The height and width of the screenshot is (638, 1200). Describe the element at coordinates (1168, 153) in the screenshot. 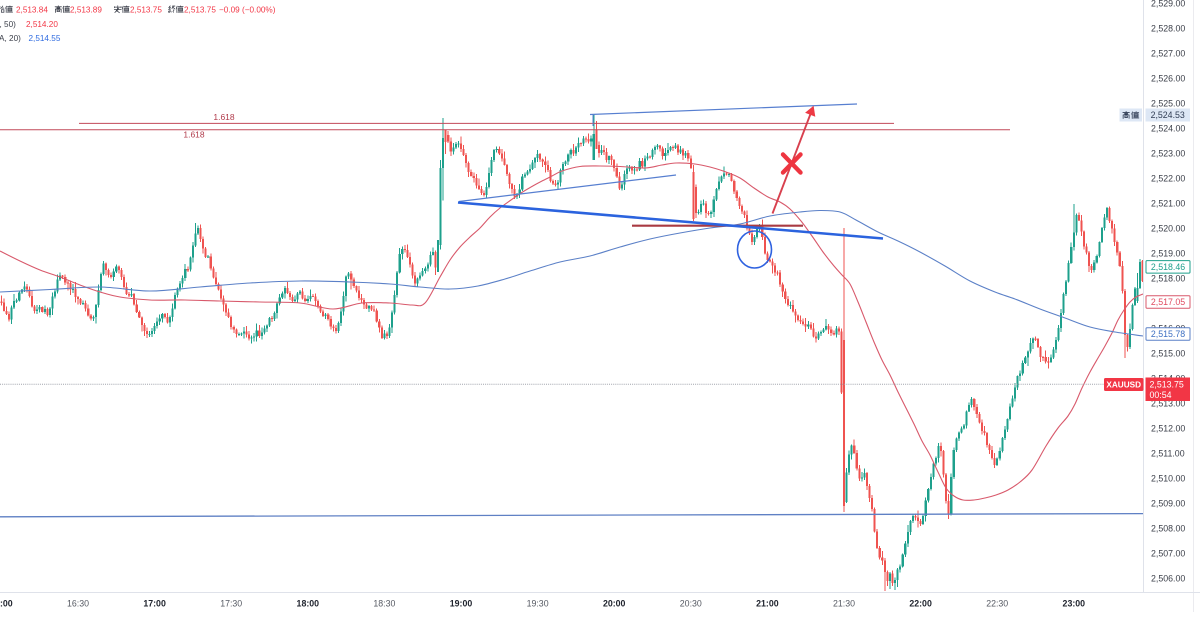

I see `svg-text: 2,523.00` at that location.